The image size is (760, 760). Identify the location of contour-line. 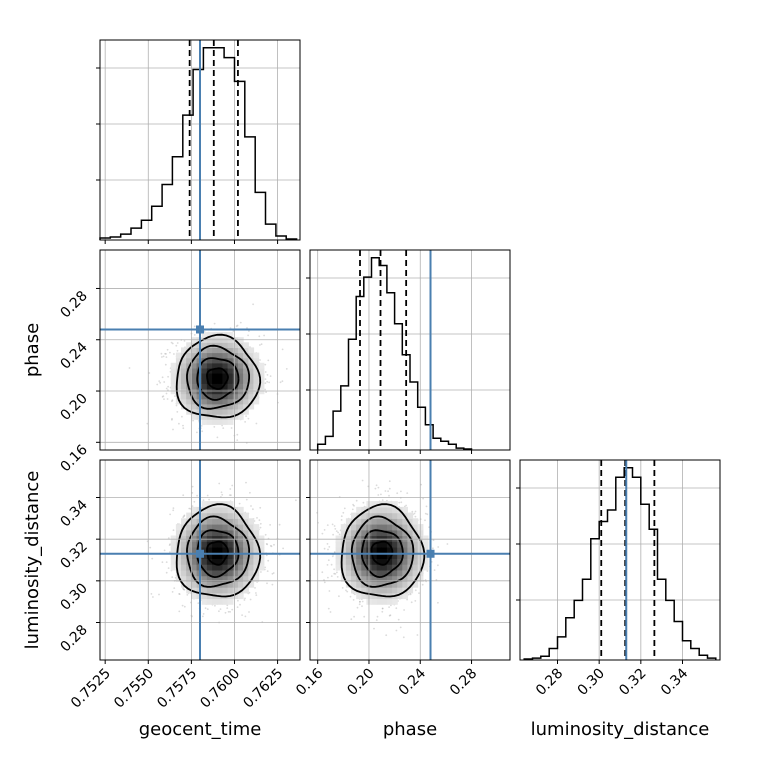
(218, 376).